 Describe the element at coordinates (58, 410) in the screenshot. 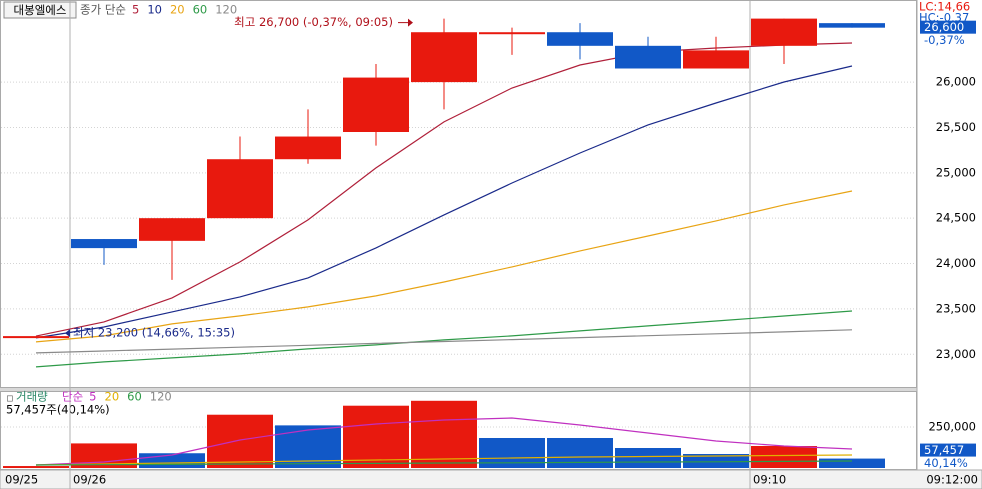

I see `volume-summary: 57,457주(40,14%)` at that location.